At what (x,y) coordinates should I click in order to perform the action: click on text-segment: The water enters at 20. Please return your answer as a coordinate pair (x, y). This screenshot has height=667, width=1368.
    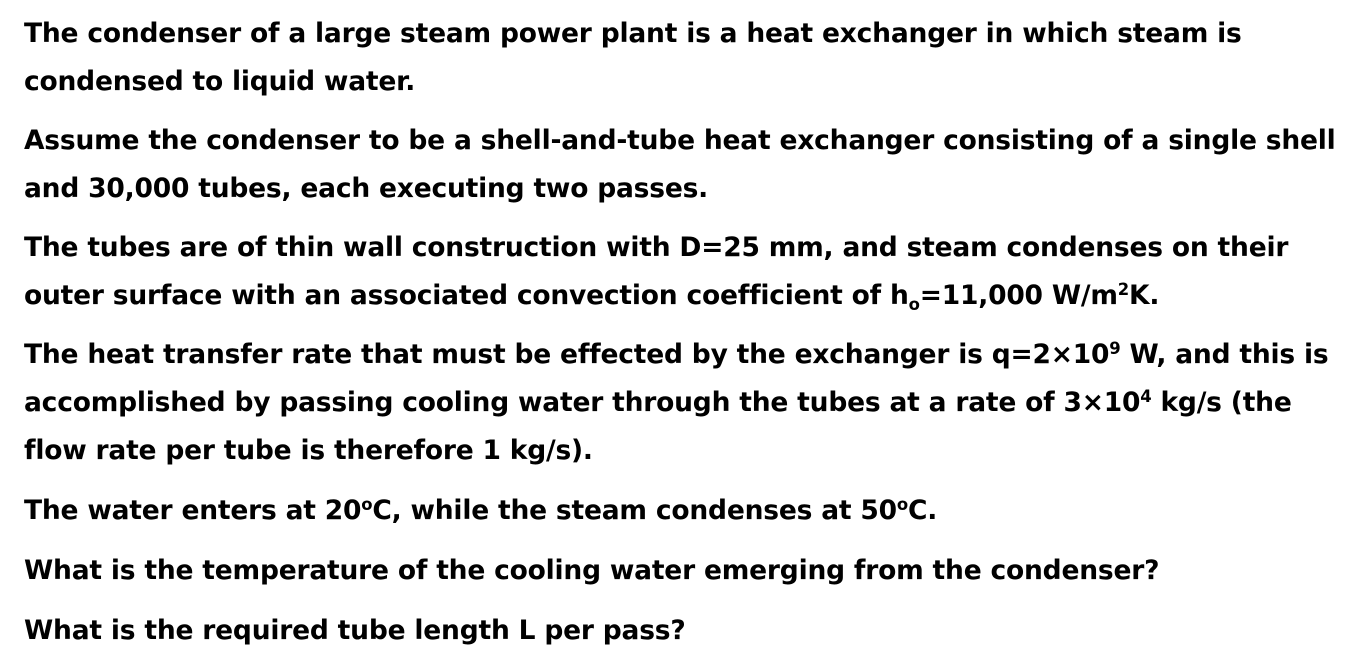
    Looking at the image, I should click on (193, 510).